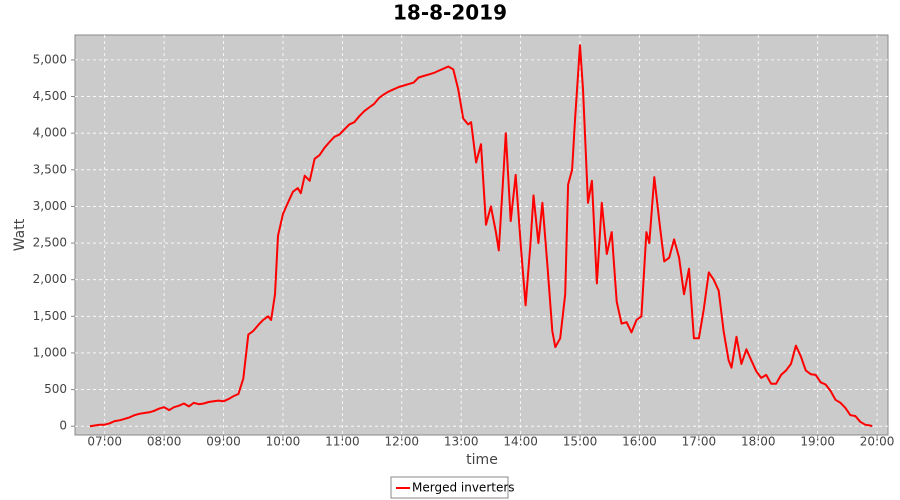 The image size is (900, 500). I want to click on y-axis-title: Watt, so click(20, 234).